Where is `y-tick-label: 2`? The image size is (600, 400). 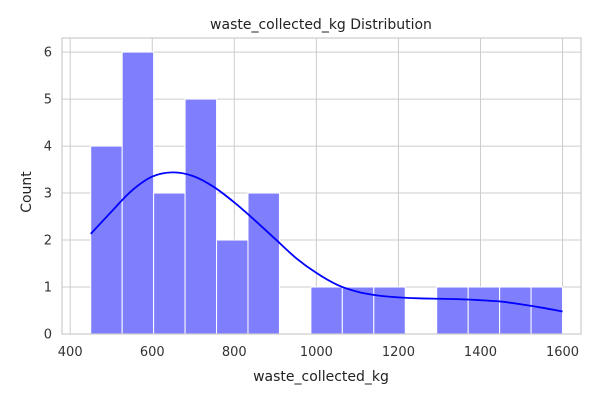
y-tick-label: 2 is located at coordinates (48, 241).